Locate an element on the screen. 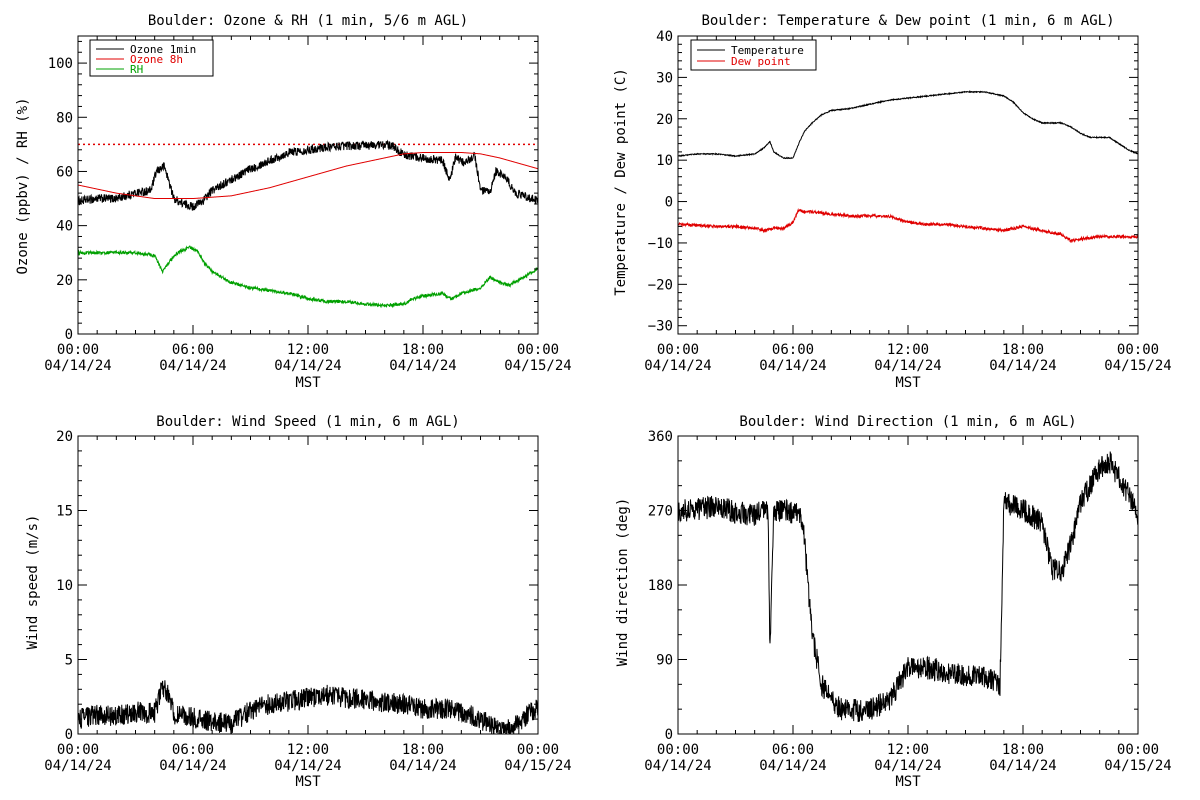 The height and width of the screenshot is (800, 1200). series-line-ozone-8h is located at coordinates (308, 175).